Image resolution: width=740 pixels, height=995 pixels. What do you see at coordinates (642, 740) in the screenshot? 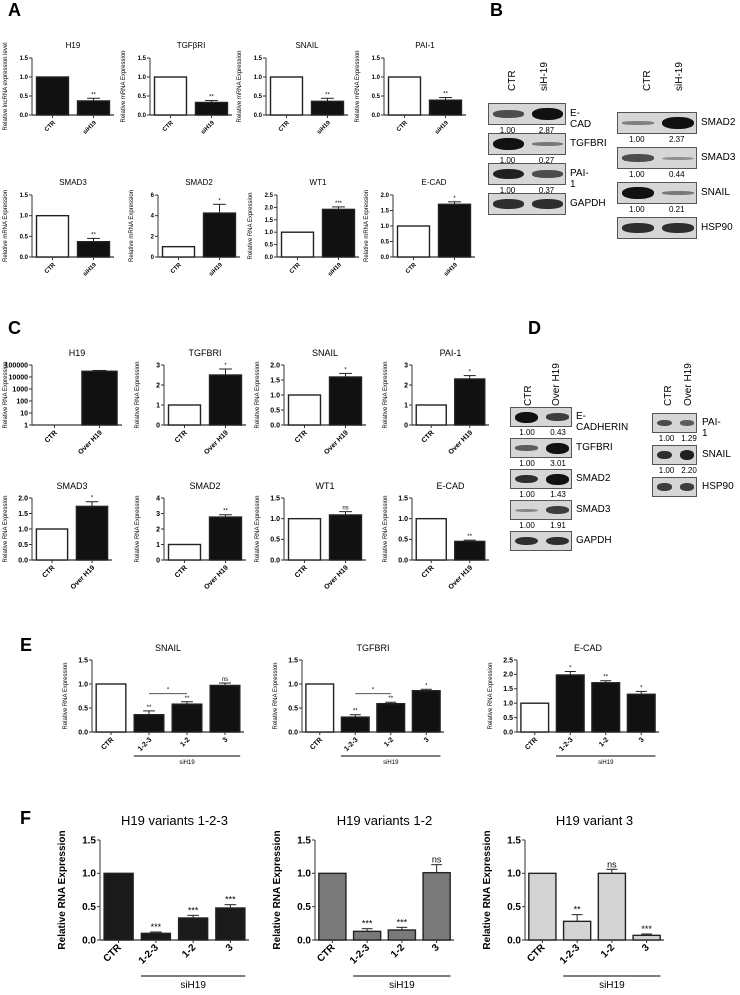
I see `svg-text: 3` at bounding box center [642, 740].